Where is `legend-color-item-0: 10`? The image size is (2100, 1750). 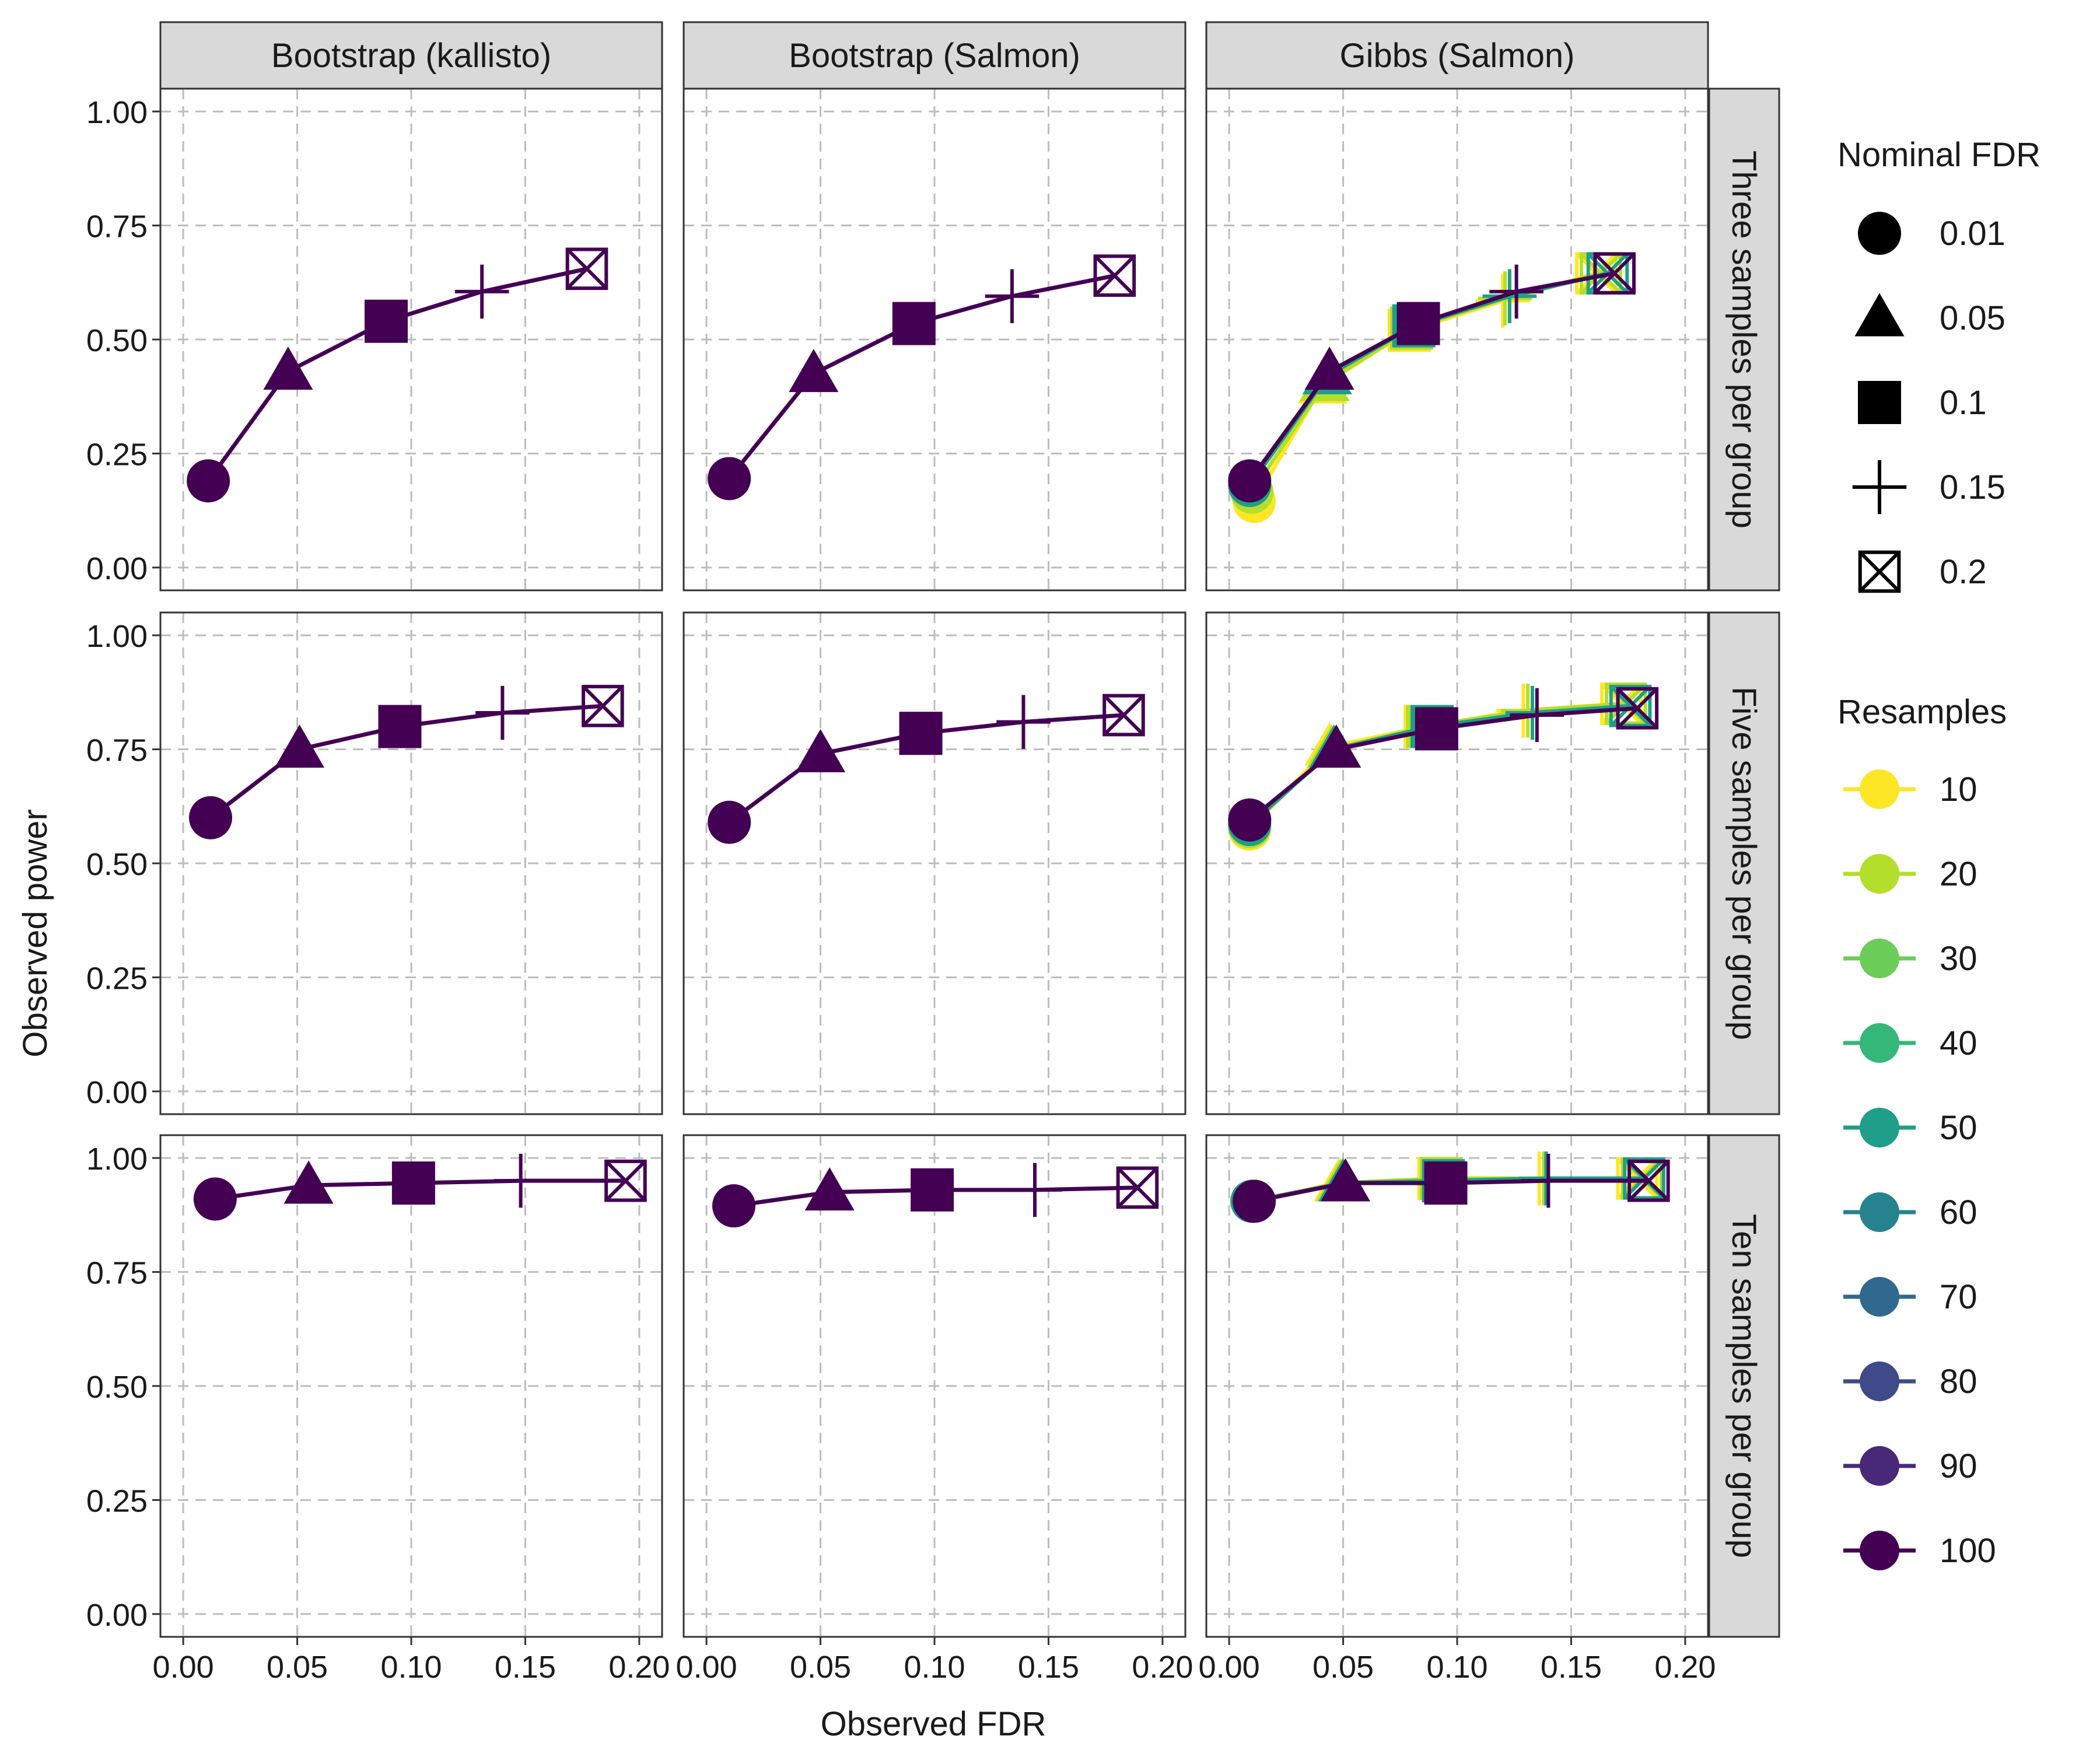
legend-color-item-0: 10 is located at coordinates (1910, 789).